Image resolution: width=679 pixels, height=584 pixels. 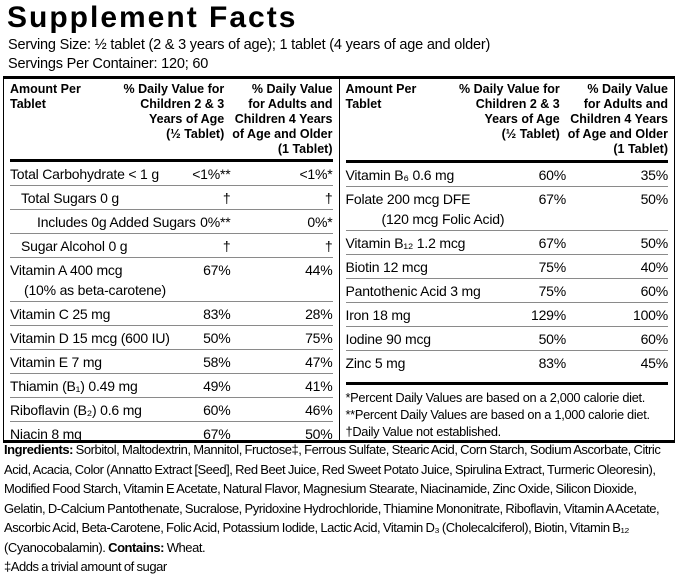 I want to click on daily-value-children: 129%, so click(x=548, y=315).